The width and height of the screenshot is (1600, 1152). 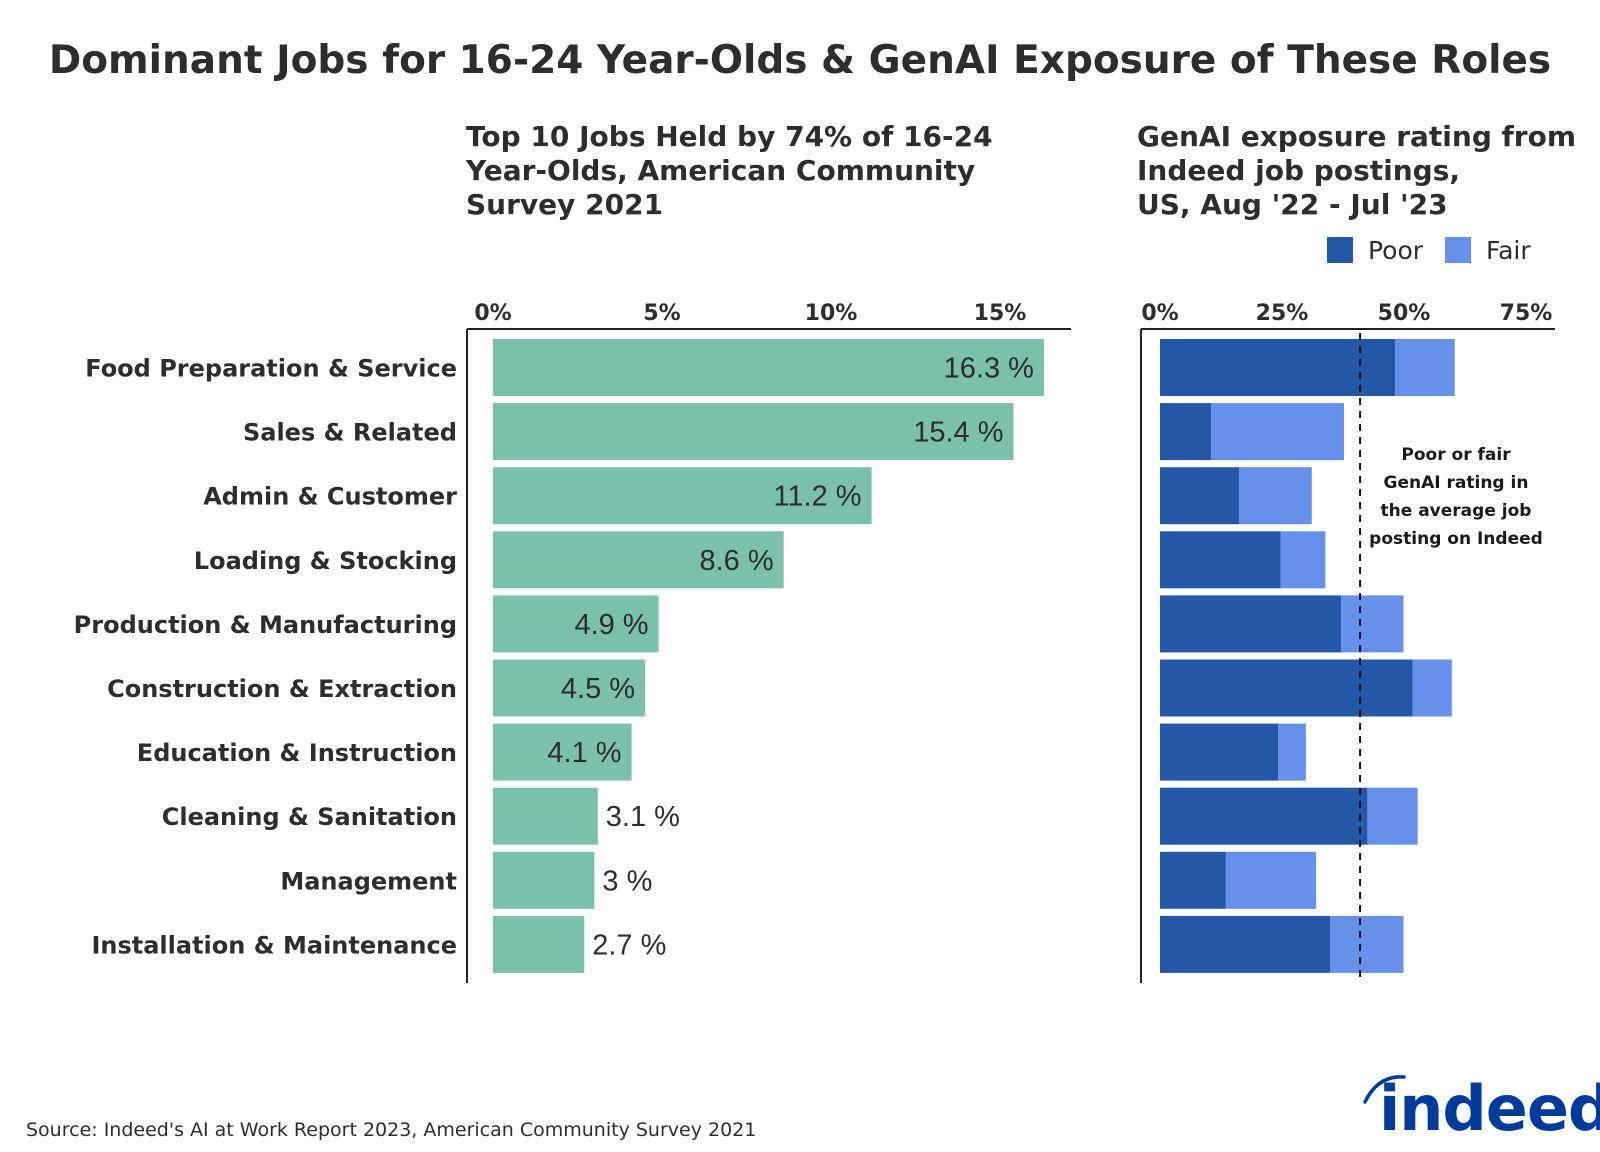 I want to click on legend-label-poor: Poor, so click(x=1396, y=250).